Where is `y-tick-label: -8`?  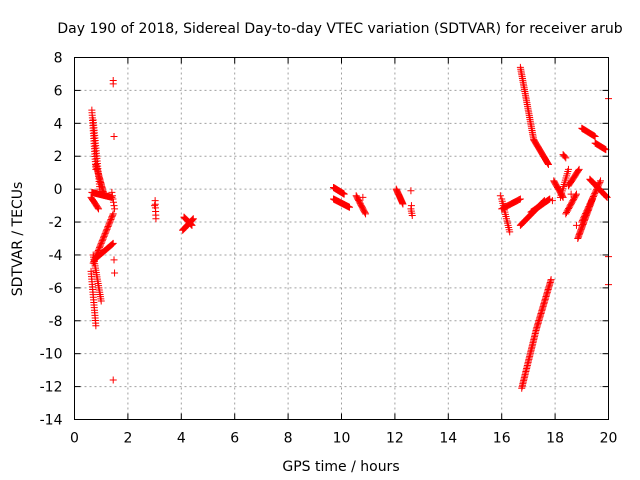
y-tick-label: -8 is located at coordinates (56, 322).